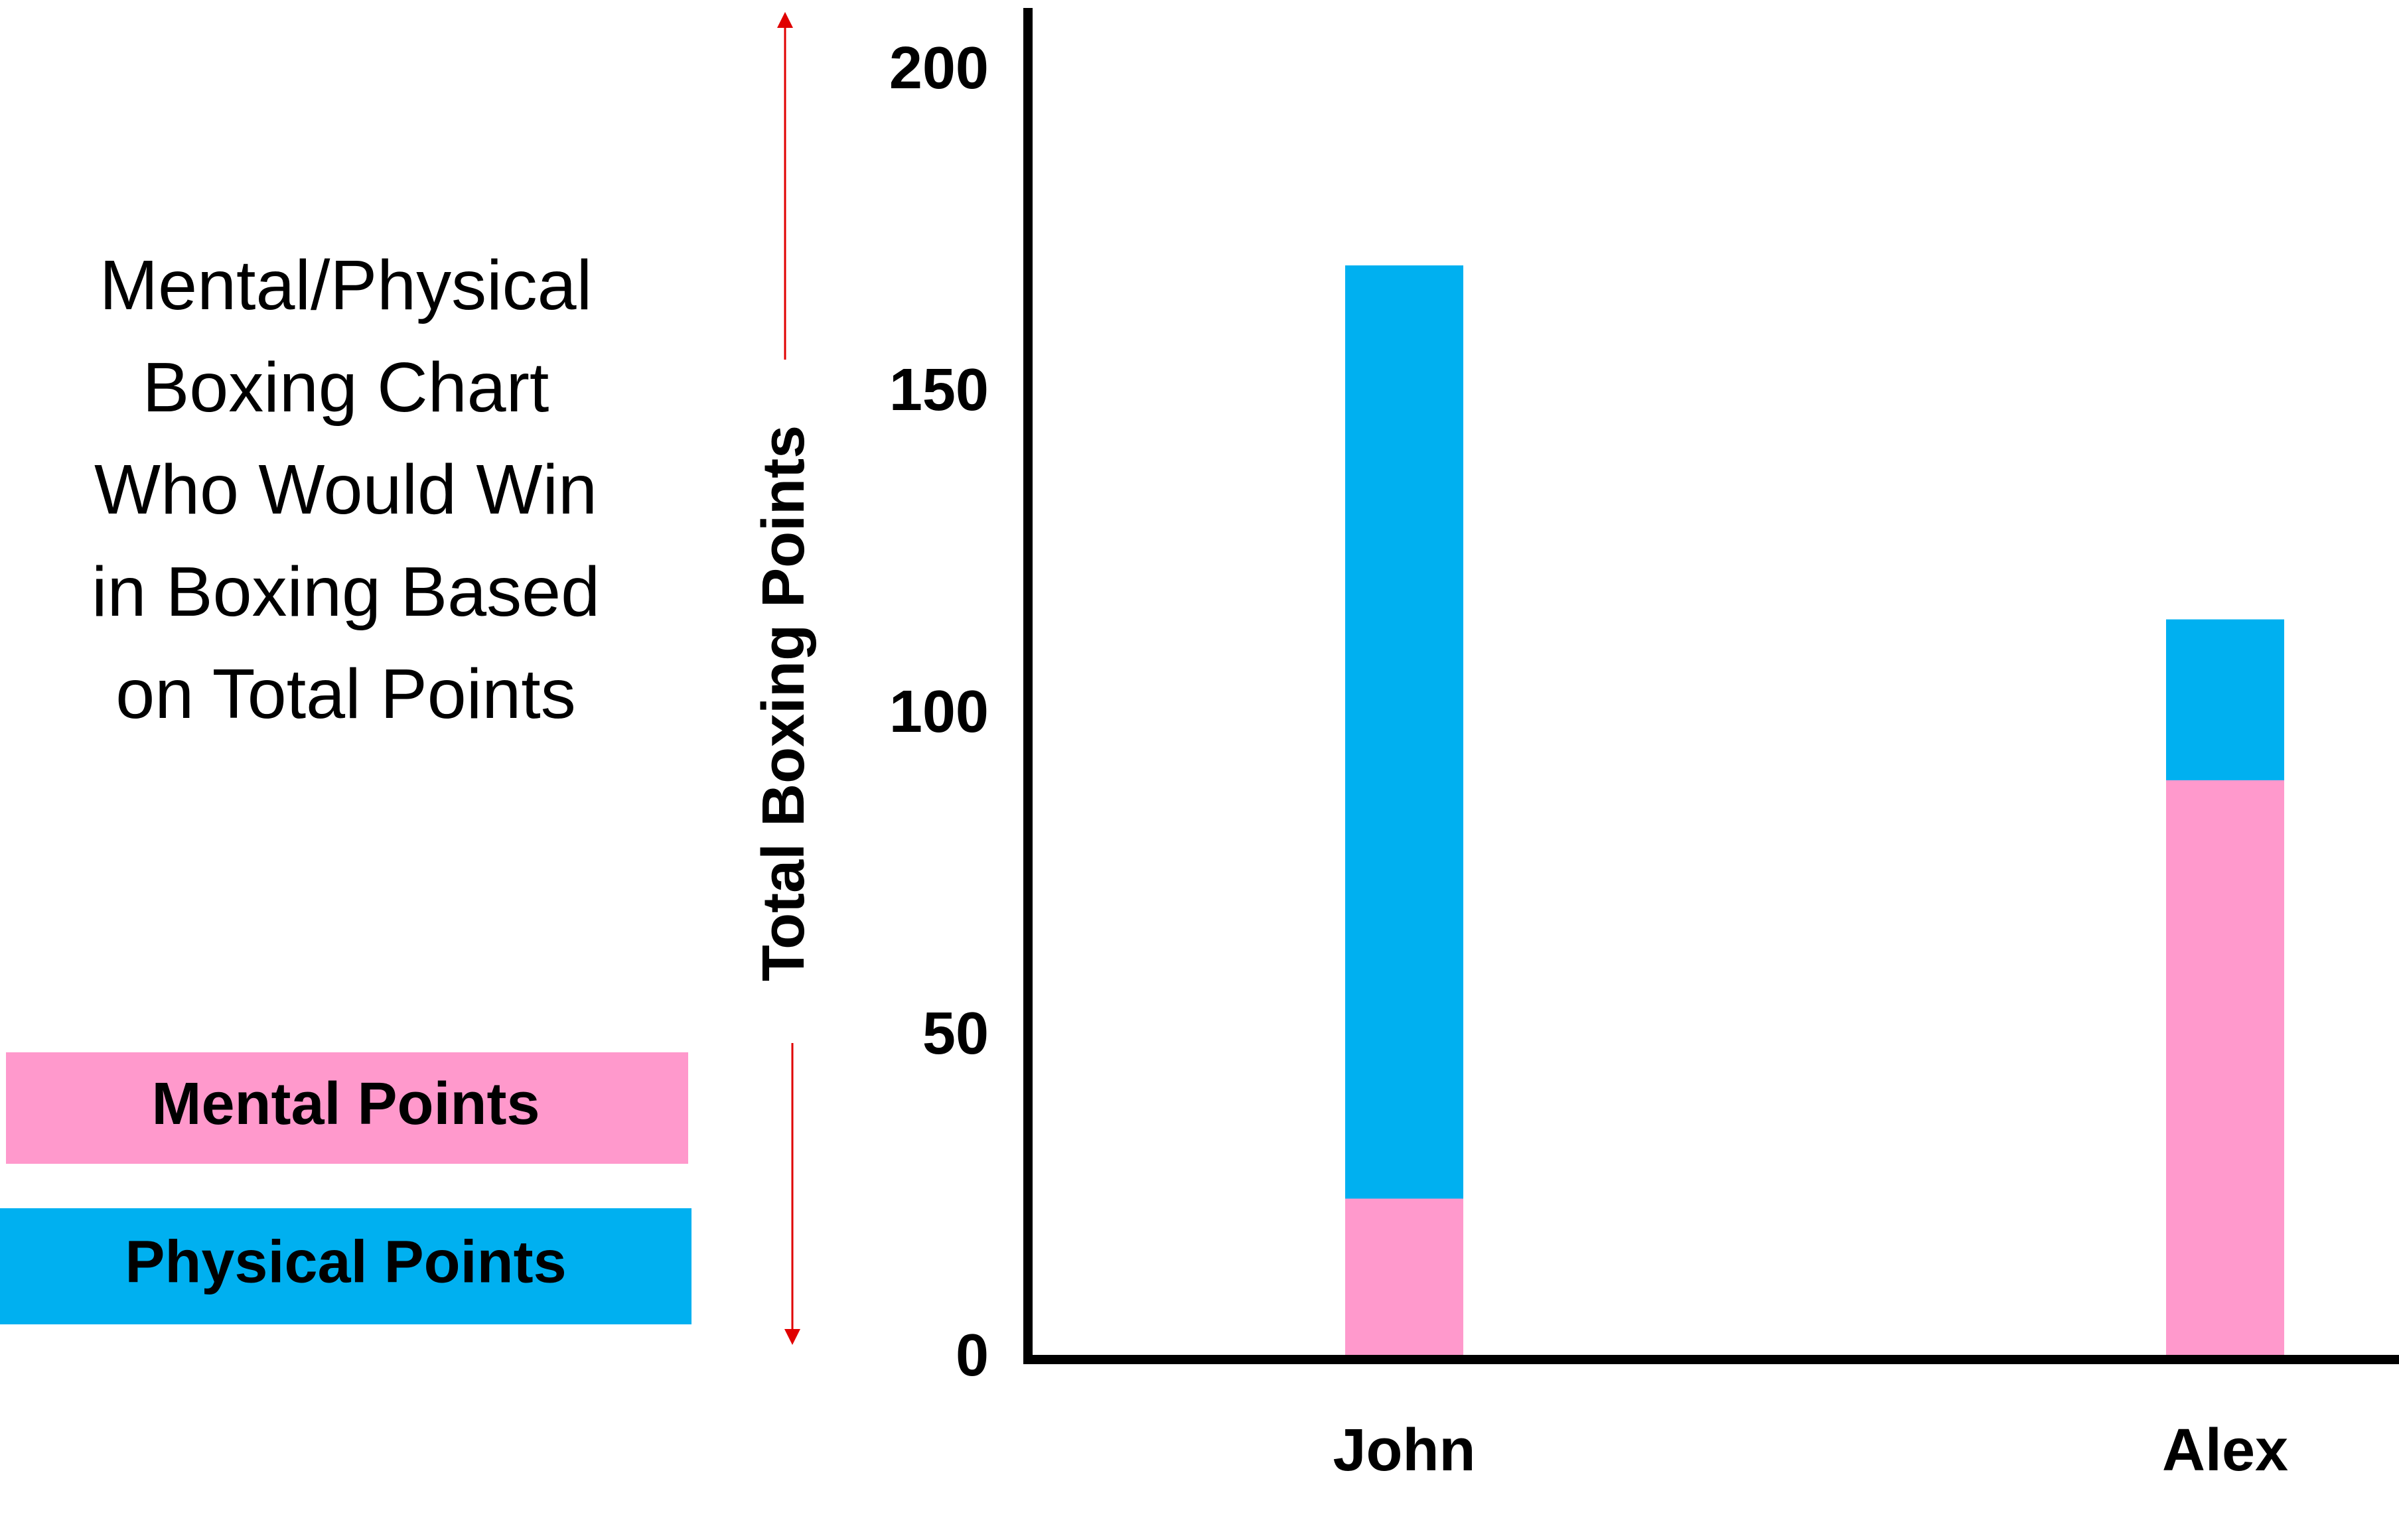 This screenshot has width=2399, height=1540. What do you see at coordinates (955, 1034) in the screenshot?
I see `y-tick-label: 50` at bounding box center [955, 1034].